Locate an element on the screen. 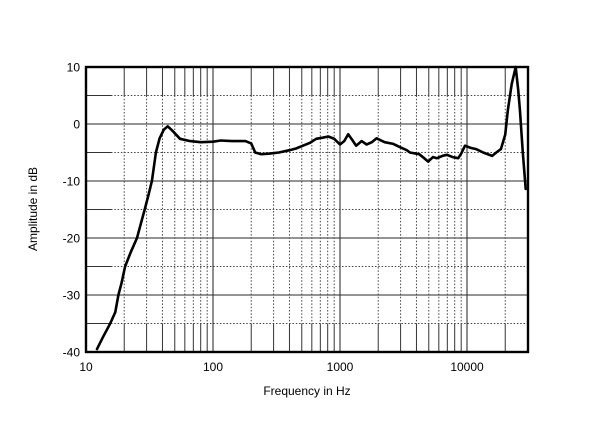 The width and height of the screenshot is (600, 423). y-axis-title: Amplitude in dB is located at coordinates (33, 209).